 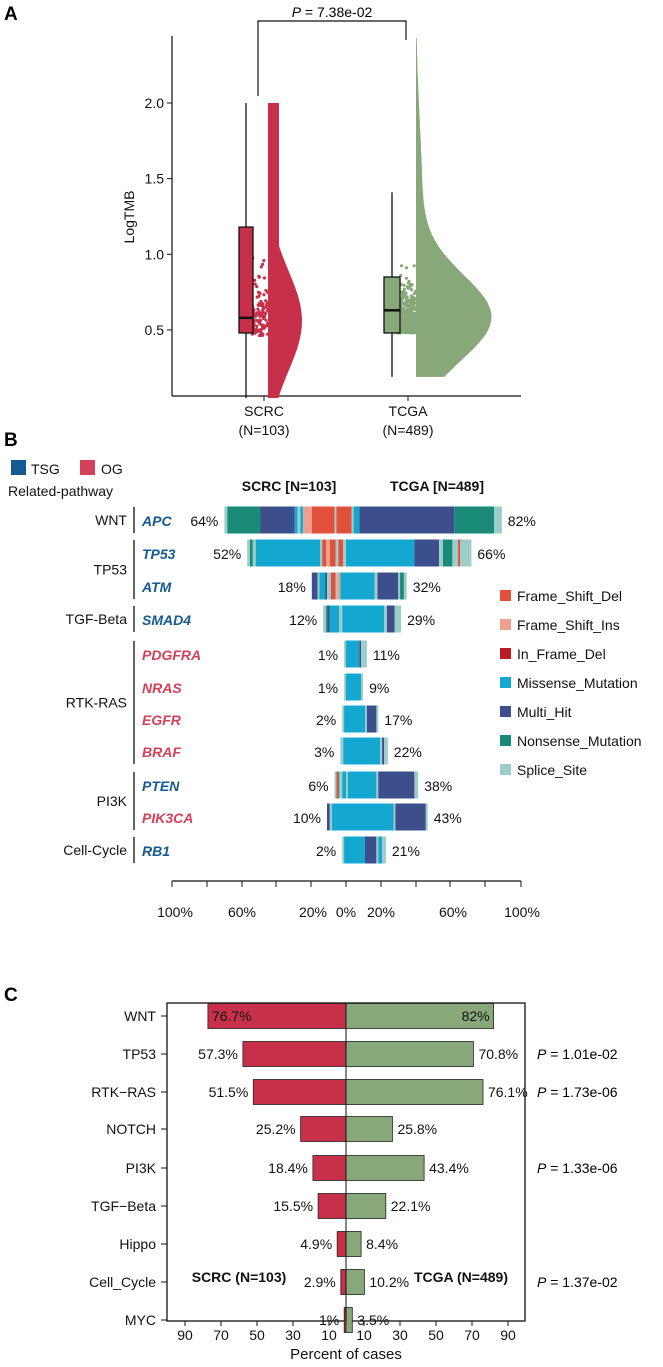 I want to click on pvalue-label: P = 1.33e-06, so click(x=577, y=1168).